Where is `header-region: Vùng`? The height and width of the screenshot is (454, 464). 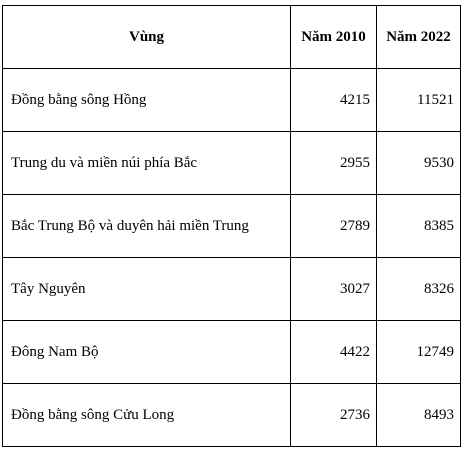
header-region: Vùng is located at coordinates (146, 37).